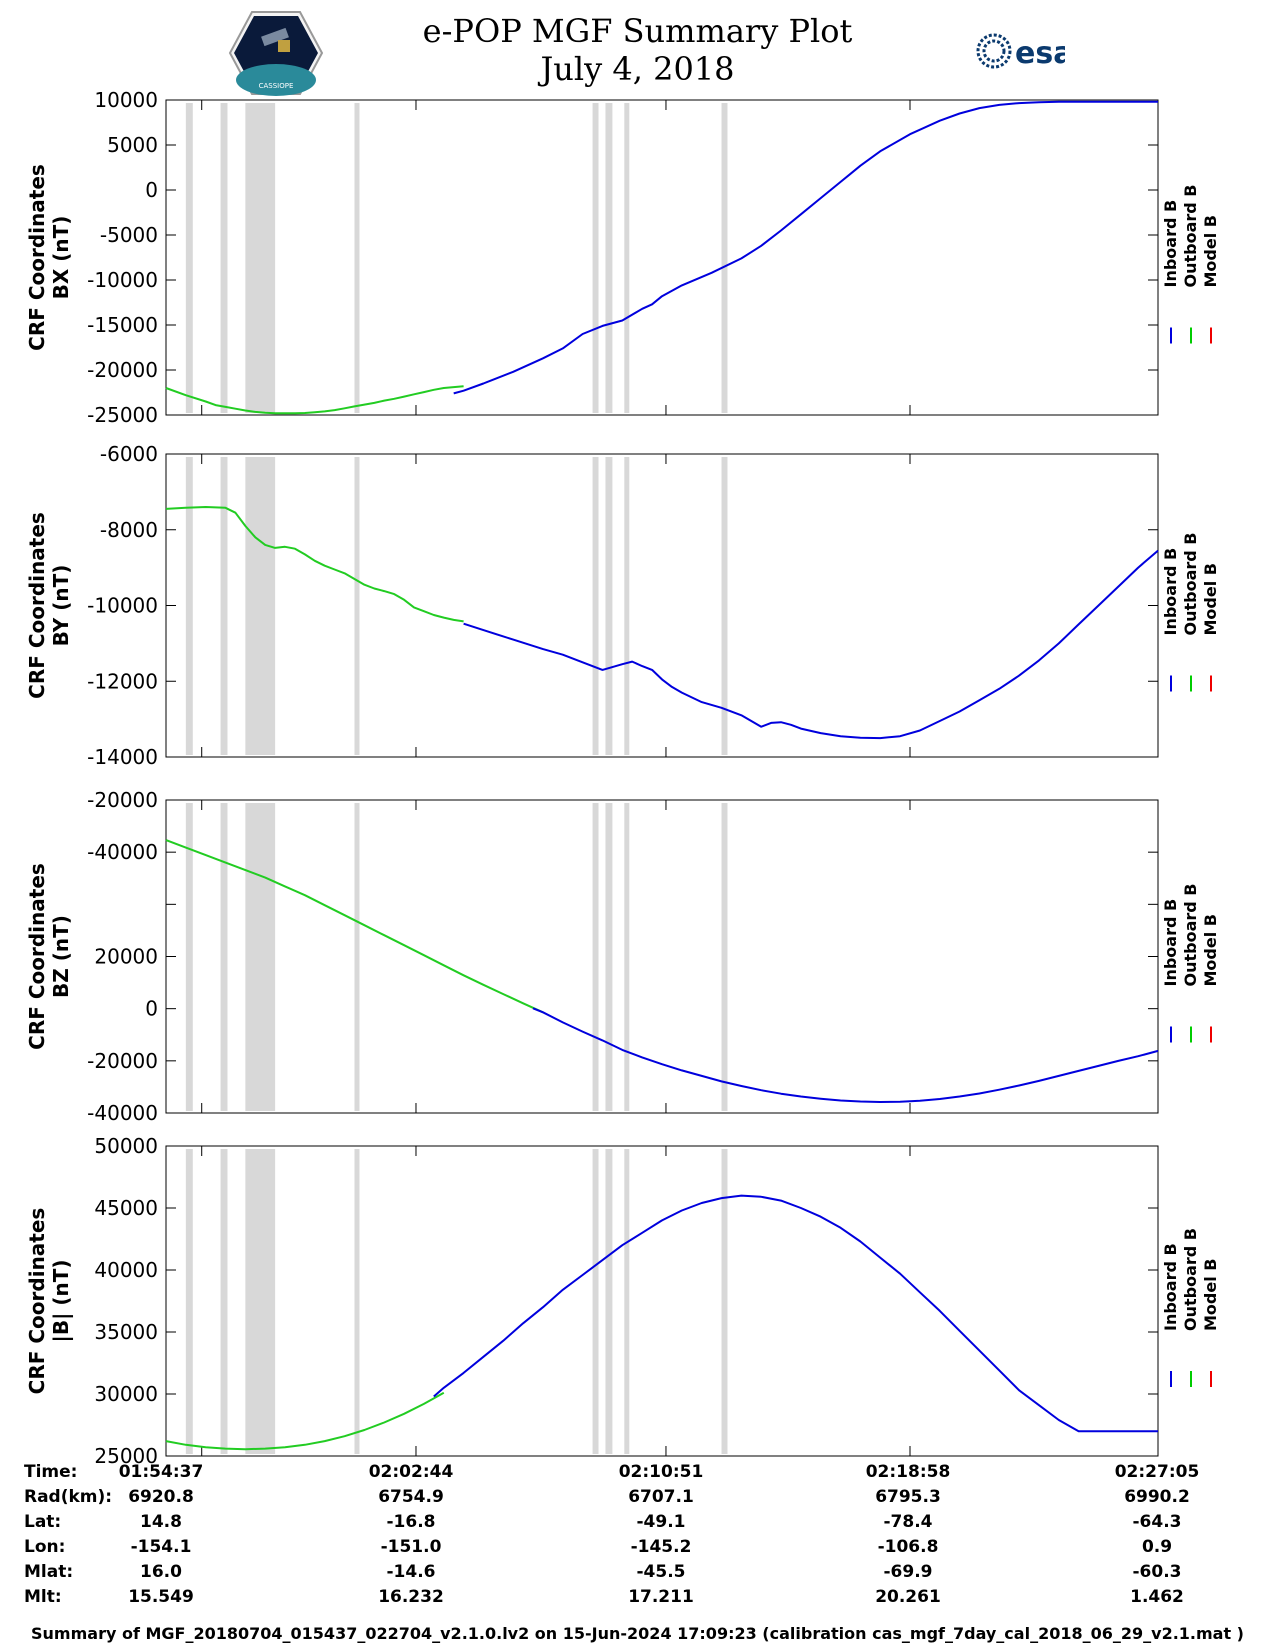  Describe the element at coordinates (161, 1497) in the screenshot. I see `info-value: 6920.8` at that location.